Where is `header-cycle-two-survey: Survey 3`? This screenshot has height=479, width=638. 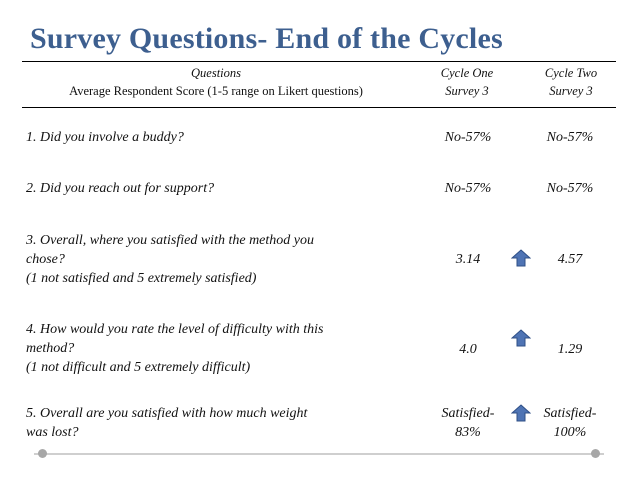 header-cycle-two-survey: Survey 3 is located at coordinates (571, 91).